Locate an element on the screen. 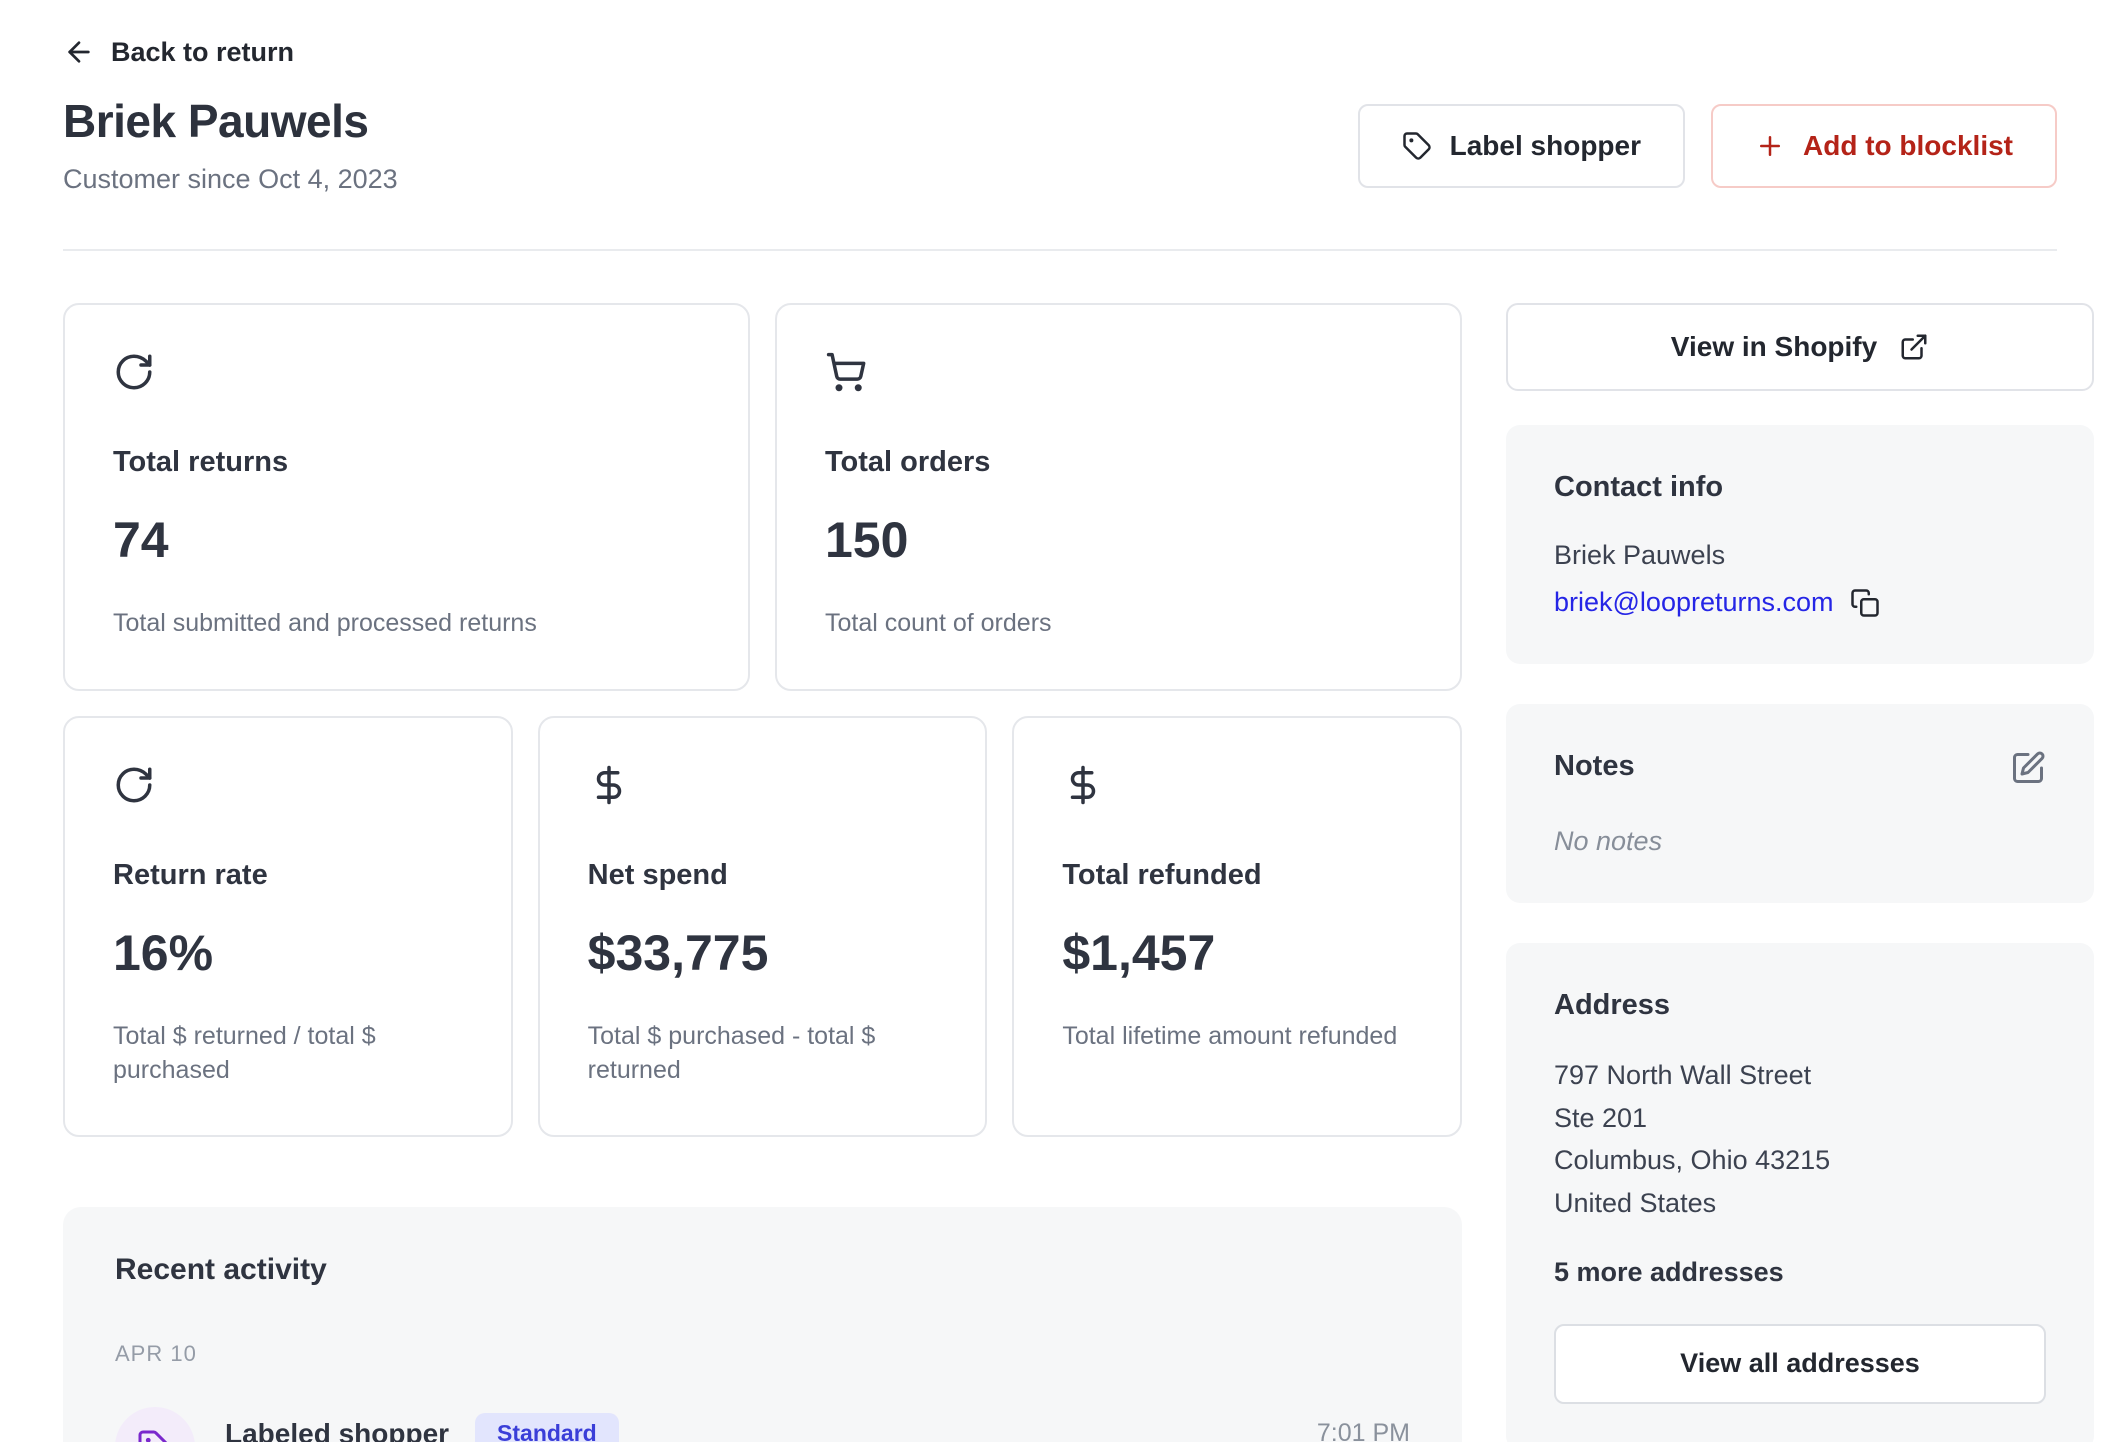 This screenshot has height=1442, width=2120. stat-description: Total $ purchased - total $ returned is located at coordinates (731, 1052).